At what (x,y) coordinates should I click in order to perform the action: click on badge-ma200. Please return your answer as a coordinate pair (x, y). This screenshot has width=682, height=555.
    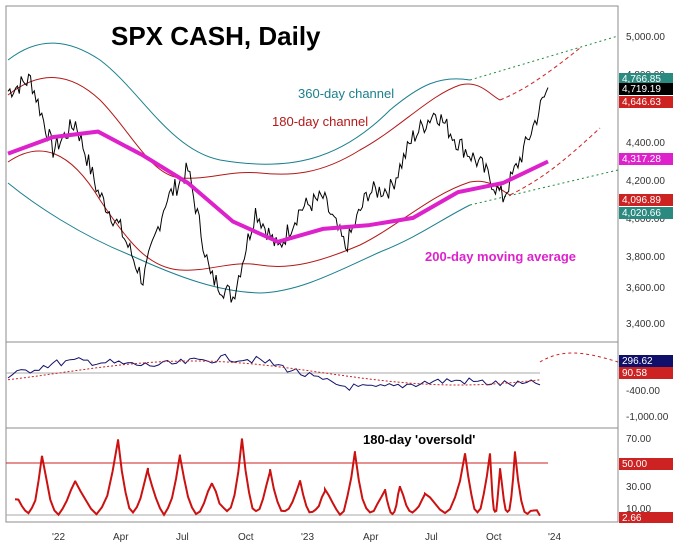
    Looking at the image, I should click on (646, 159).